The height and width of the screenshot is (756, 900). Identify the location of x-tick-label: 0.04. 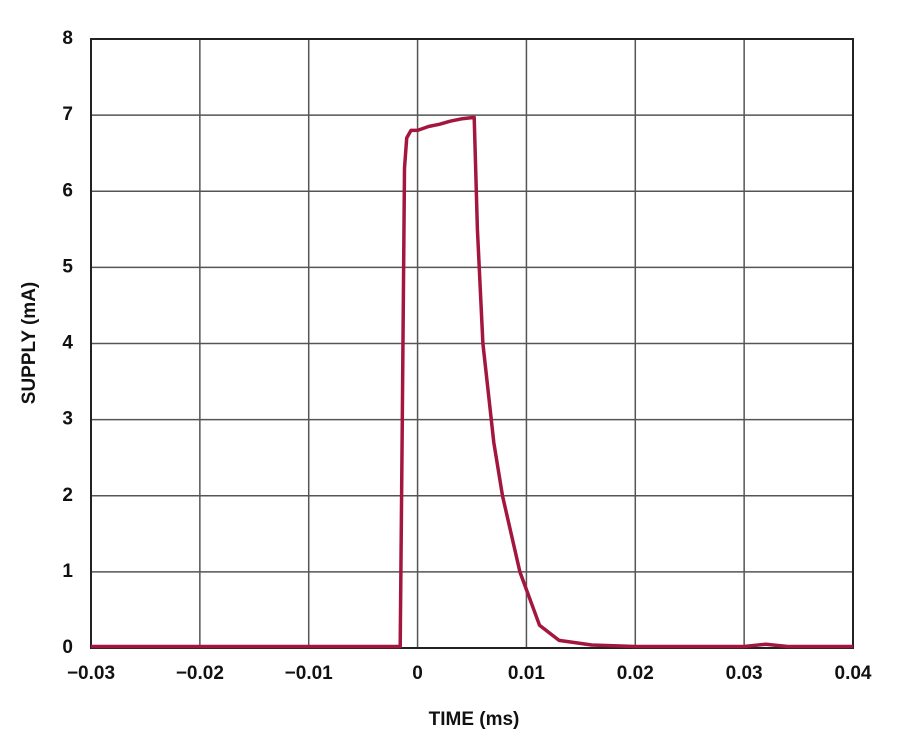
(853, 673).